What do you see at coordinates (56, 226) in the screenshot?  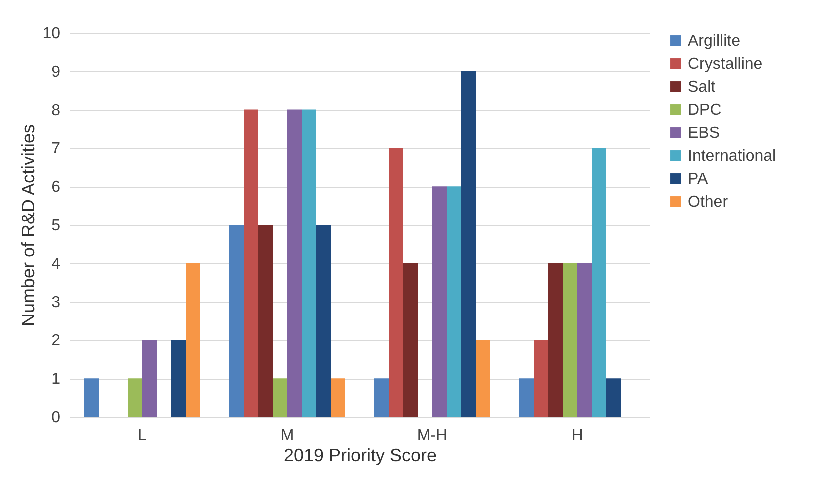 I see `y-tick-label: 5` at bounding box center [56, 226].